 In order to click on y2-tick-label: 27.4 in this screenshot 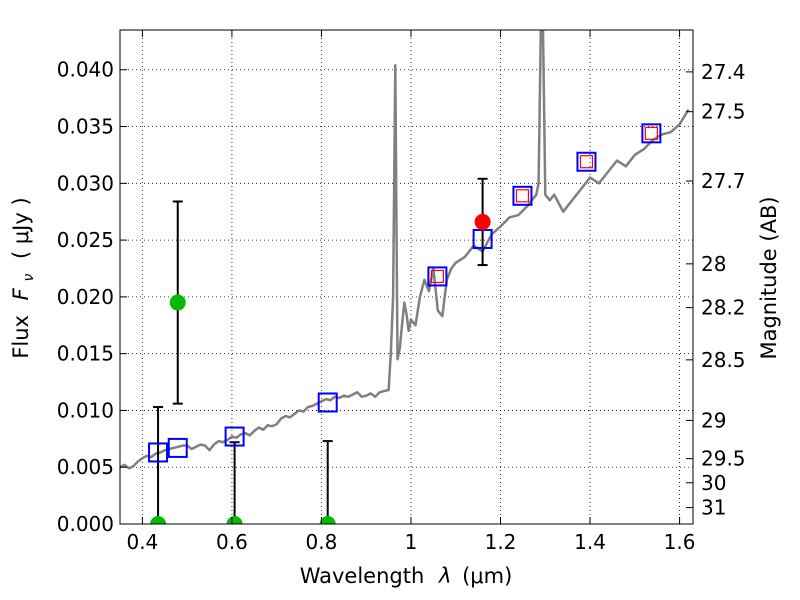, I will do `click(723, 72)`.